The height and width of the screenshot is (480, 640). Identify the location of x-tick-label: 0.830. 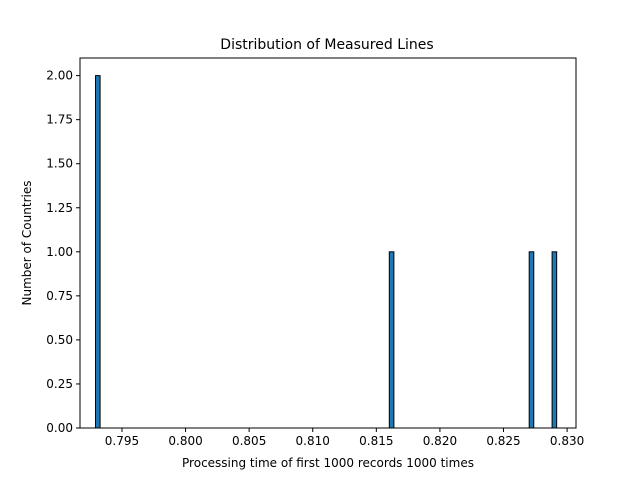
(567, 441).